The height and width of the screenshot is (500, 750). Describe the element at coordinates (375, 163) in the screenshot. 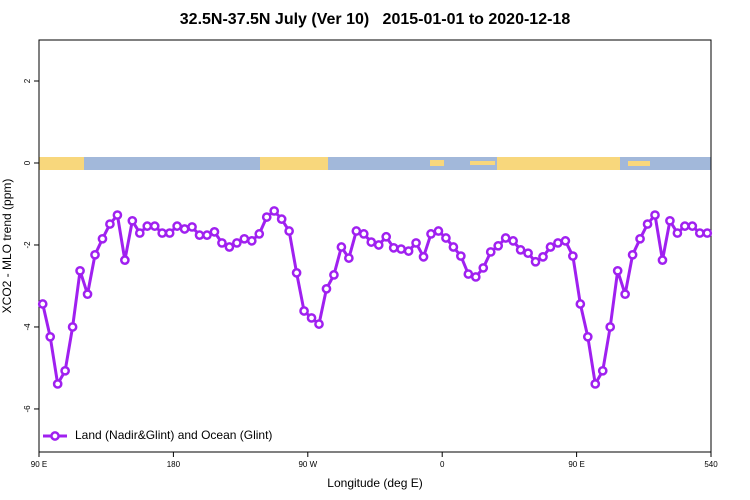

I see `land-ocean-strip` at that location.